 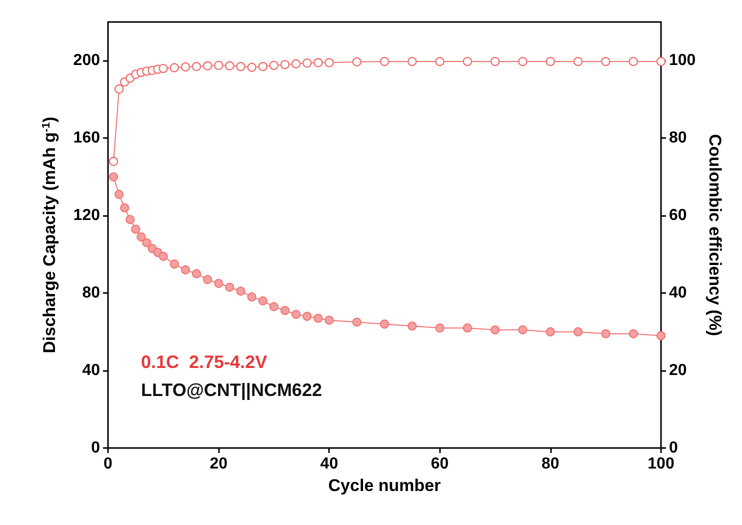 I want to click on y-tick-label: 120, so click(x=86, y=215).